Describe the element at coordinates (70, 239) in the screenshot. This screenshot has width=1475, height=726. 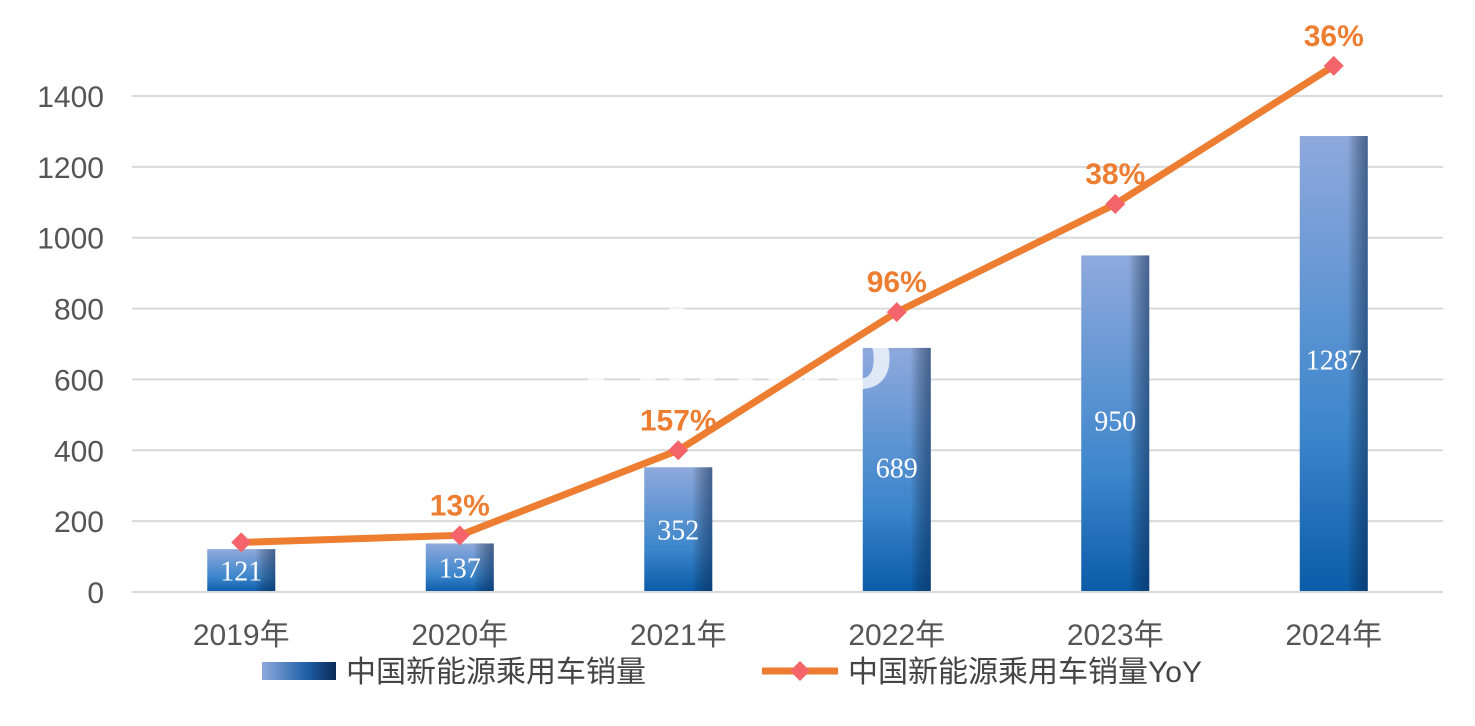
I see `y-tick-label: 1000` at that location.